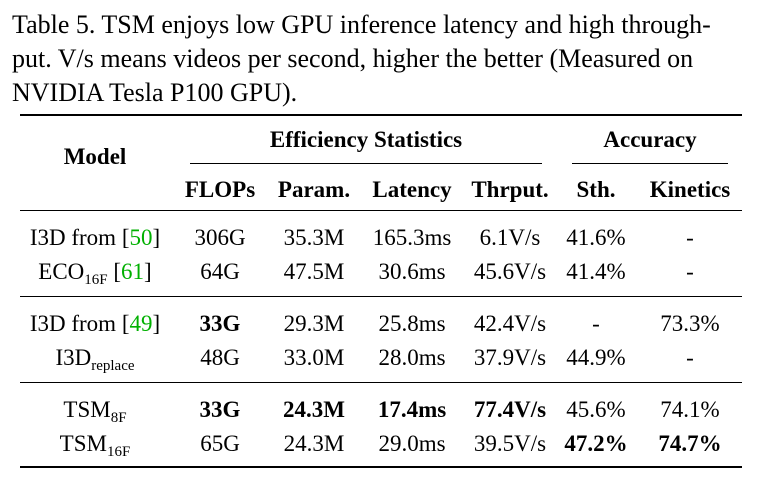  Describe the element at coordinates (510, 409) in the screenshot. I see `cell-thrput: 77.4V/s` at that location.